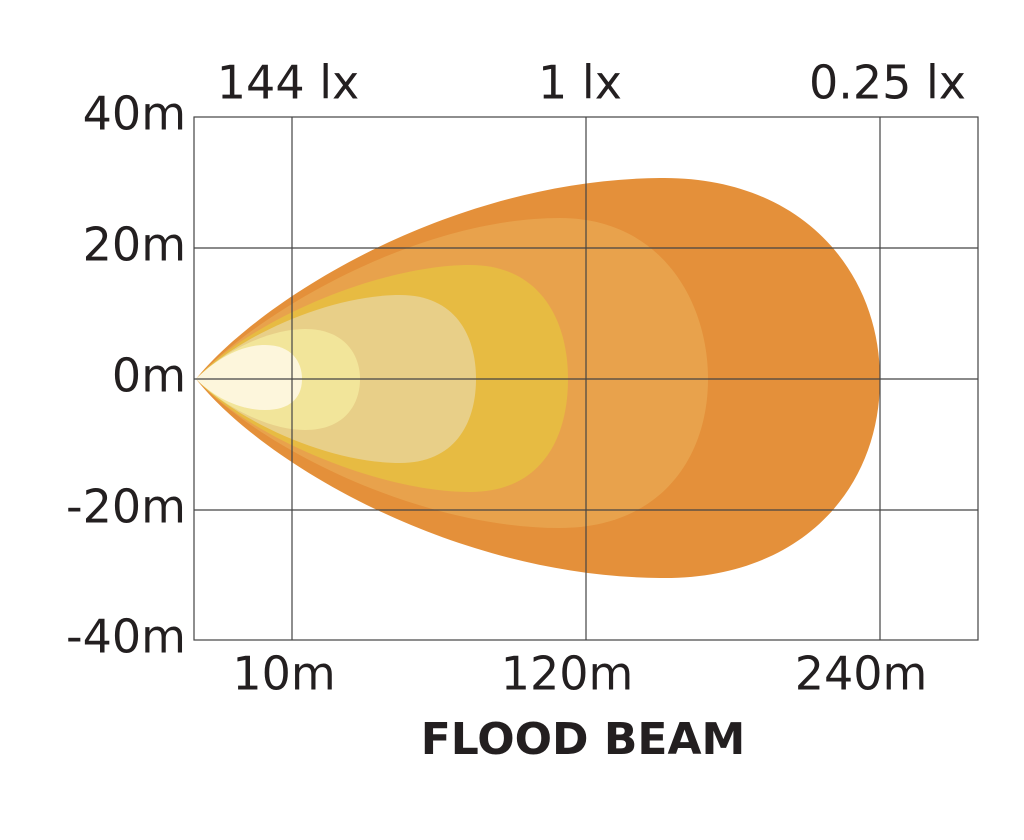 The width and height of the screenshot is (1024, 840). What do you see at coordinates (583, 739) in the screenshot?
I see `title: FLOOD BEAM` at bounding box center [583, 739].